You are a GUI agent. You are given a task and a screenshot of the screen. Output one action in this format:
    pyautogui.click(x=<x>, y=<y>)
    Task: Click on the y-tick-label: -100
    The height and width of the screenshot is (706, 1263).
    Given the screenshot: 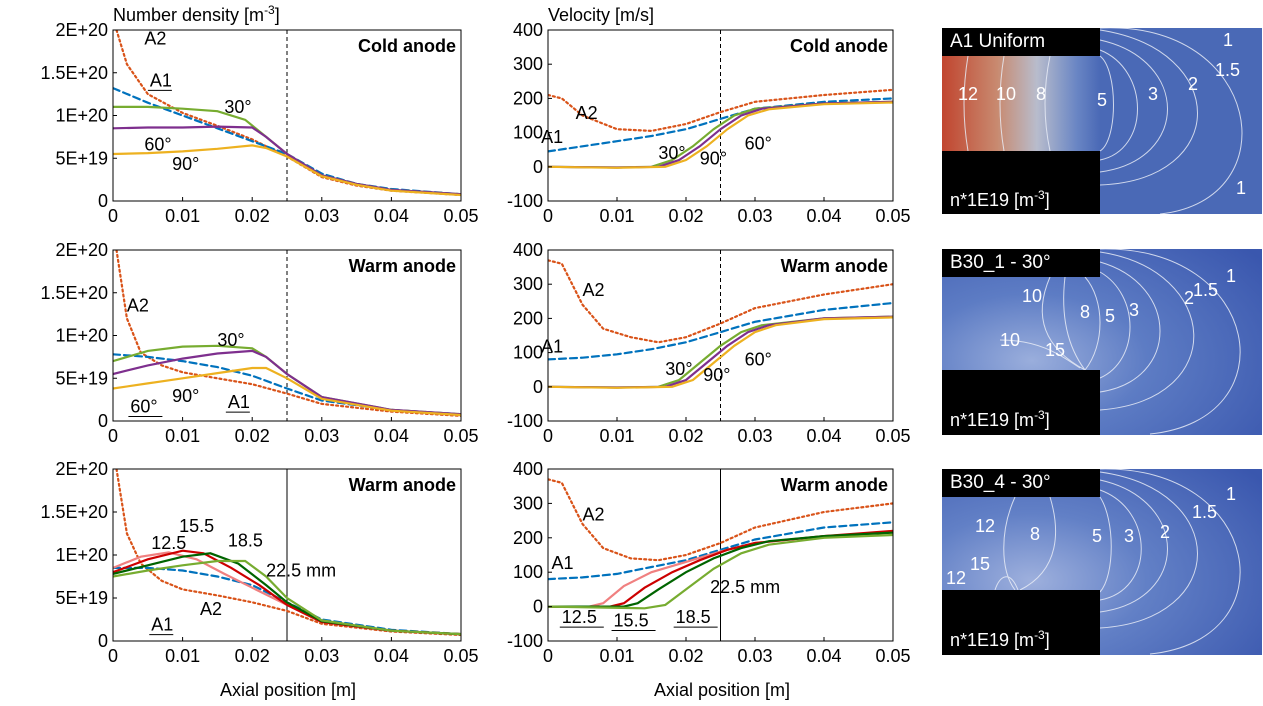 What is the action you would take?
    pyautogui.click(x=525, y=421)
    